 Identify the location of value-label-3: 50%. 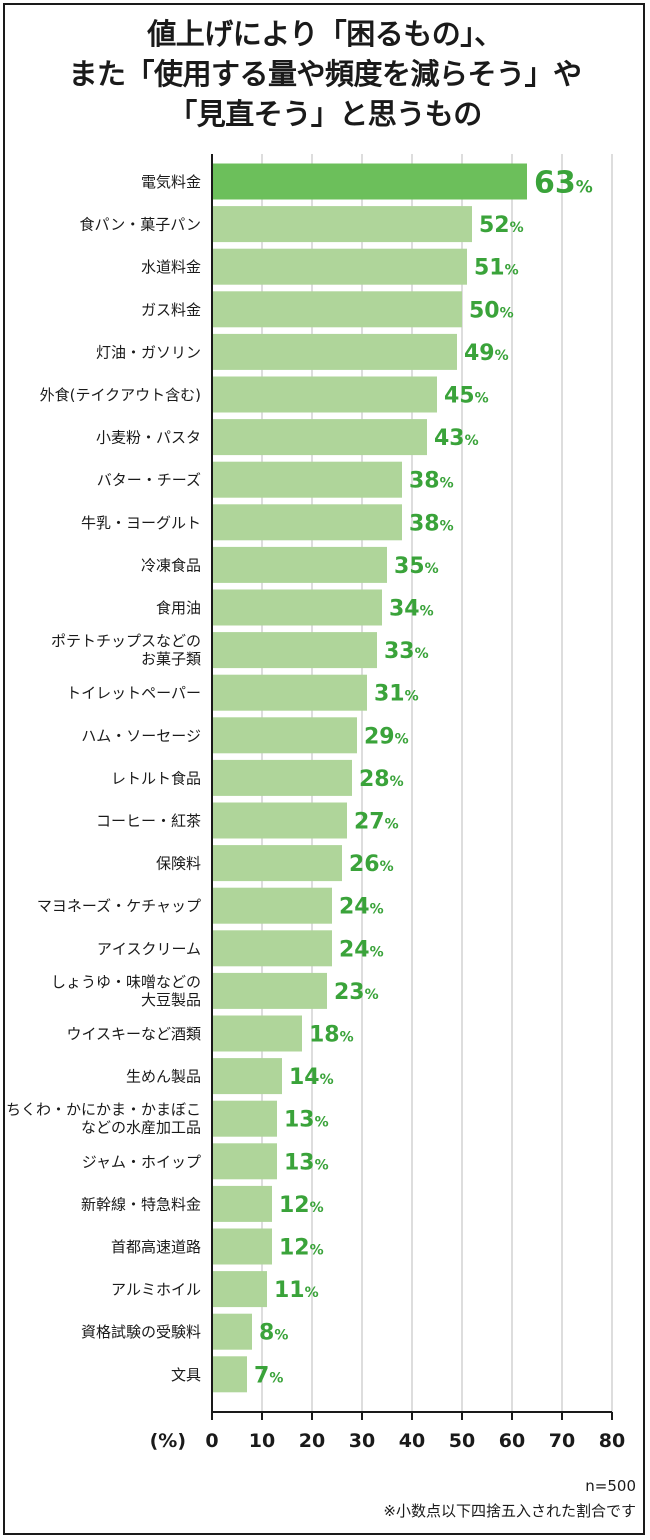
(491, 310).